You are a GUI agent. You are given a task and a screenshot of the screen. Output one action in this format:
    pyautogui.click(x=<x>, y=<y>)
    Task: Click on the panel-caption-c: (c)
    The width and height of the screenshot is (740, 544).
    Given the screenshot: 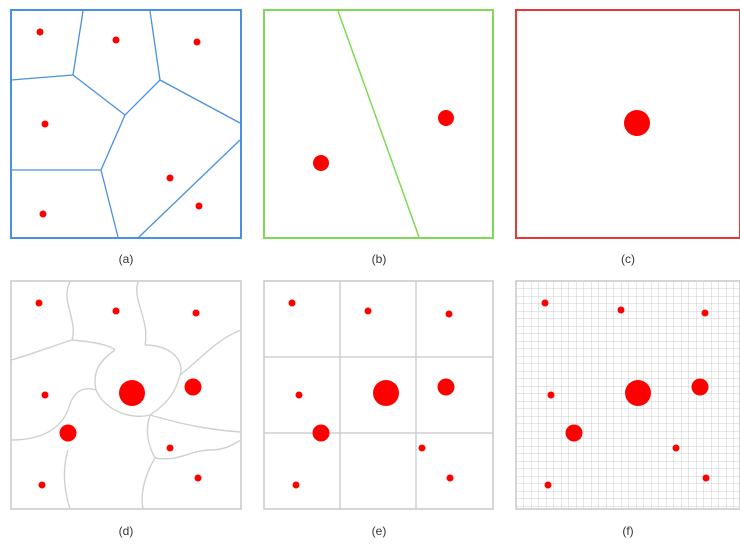 What is the action you would take?
    pyautogui.click(x=628, y=259)
    